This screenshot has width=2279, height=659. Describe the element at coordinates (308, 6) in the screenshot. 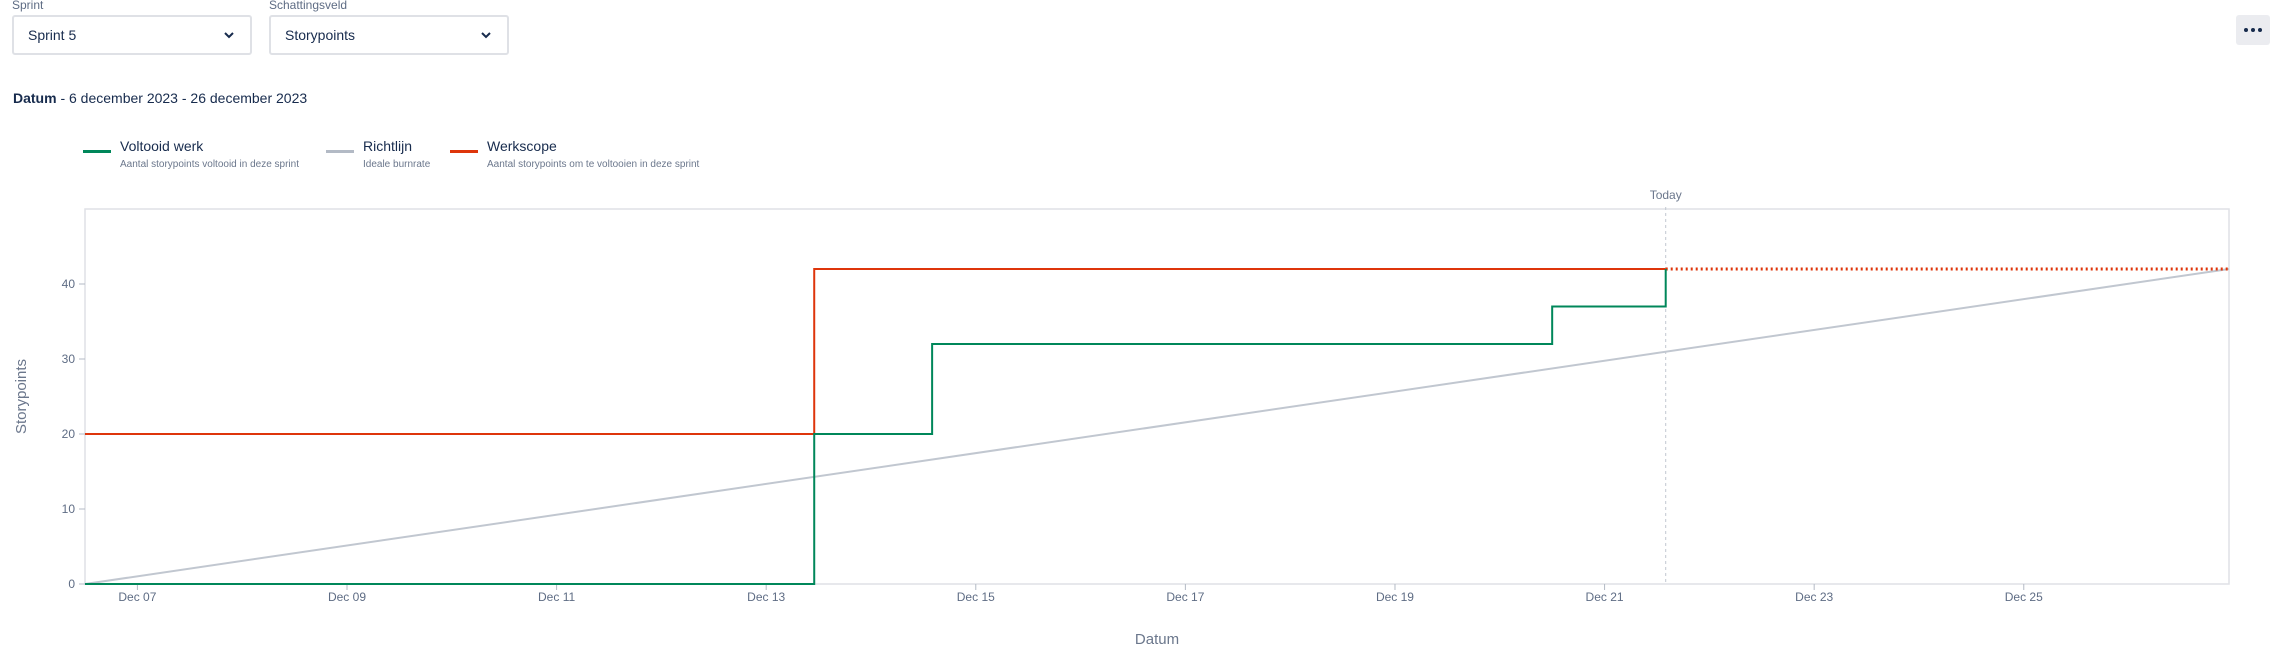

I see `estimate-label: Schattingsveld` at that location.